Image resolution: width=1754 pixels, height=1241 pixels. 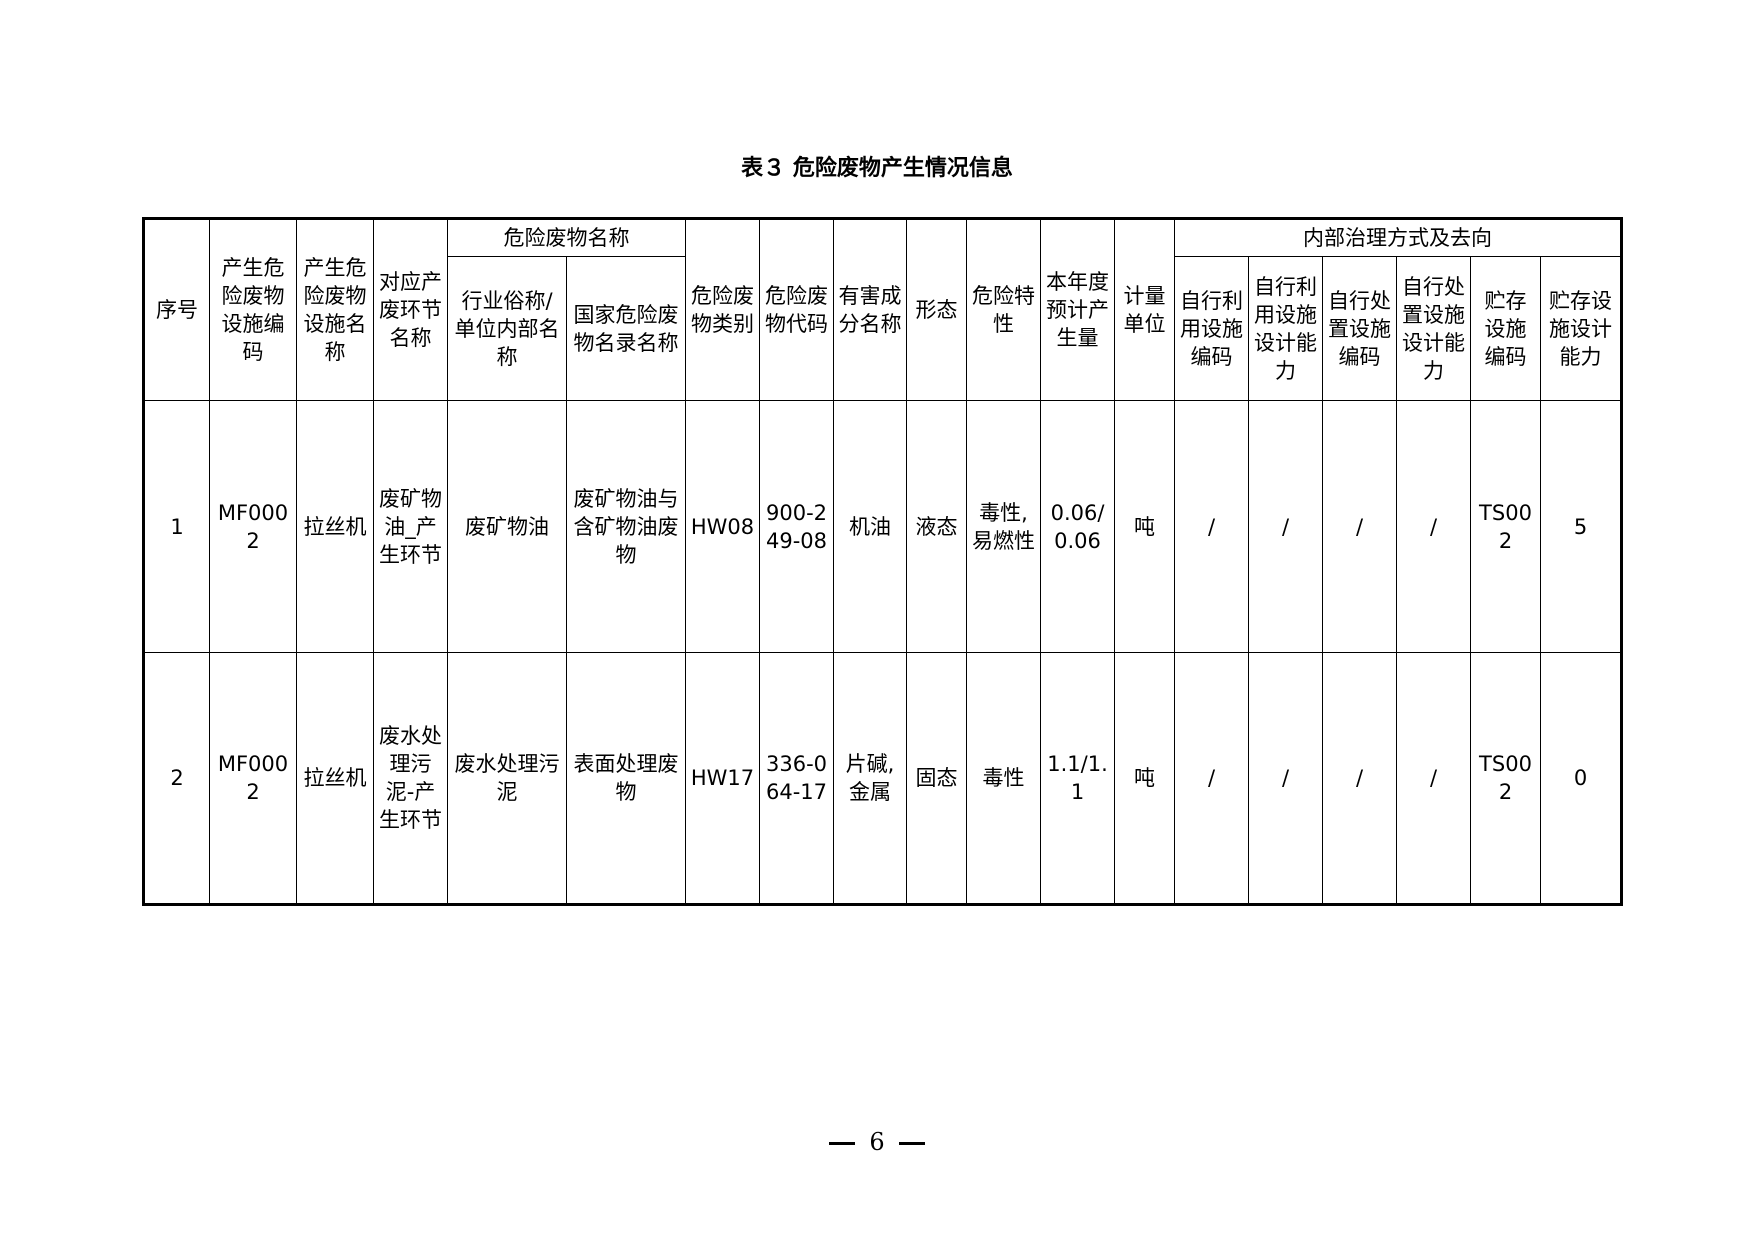 What do you see at coordinates (870, 526) in the screenshot?
I see `table-cell: 机油` at bounding box center [870, 526].